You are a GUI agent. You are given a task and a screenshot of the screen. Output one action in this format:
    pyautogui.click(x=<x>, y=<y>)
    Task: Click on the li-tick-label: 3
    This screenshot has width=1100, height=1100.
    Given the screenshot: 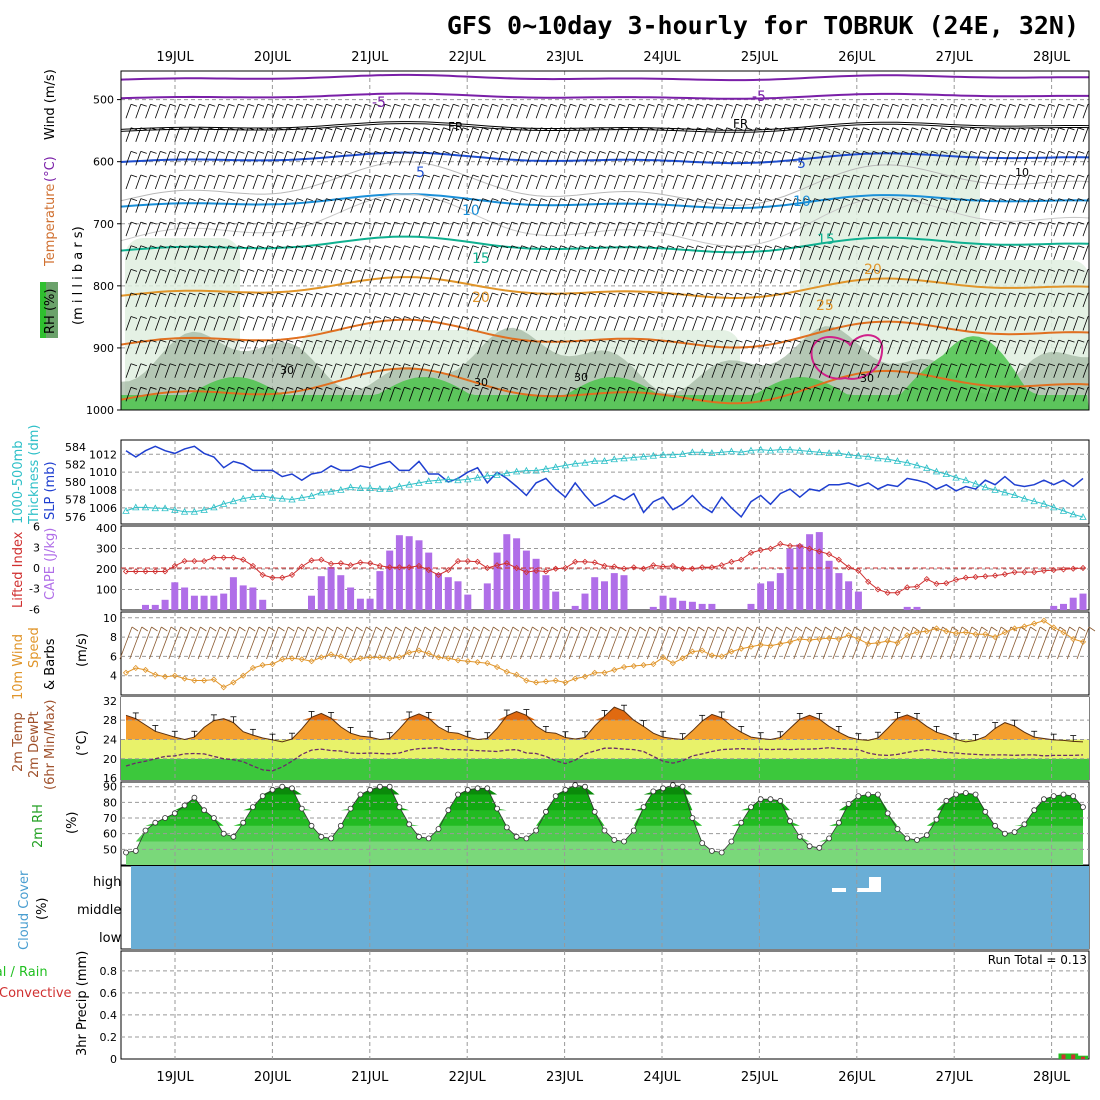 What is the action you would take?
    pyautogui.click(x=36, y=547)
    